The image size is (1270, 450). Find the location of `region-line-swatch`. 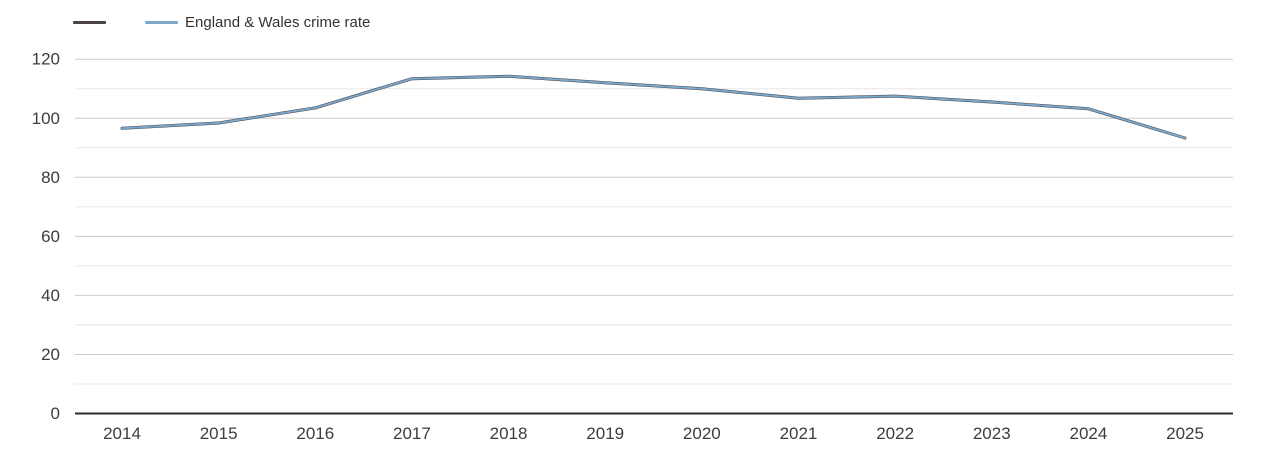

region-line-swatch is located at coordinates (89, 22).